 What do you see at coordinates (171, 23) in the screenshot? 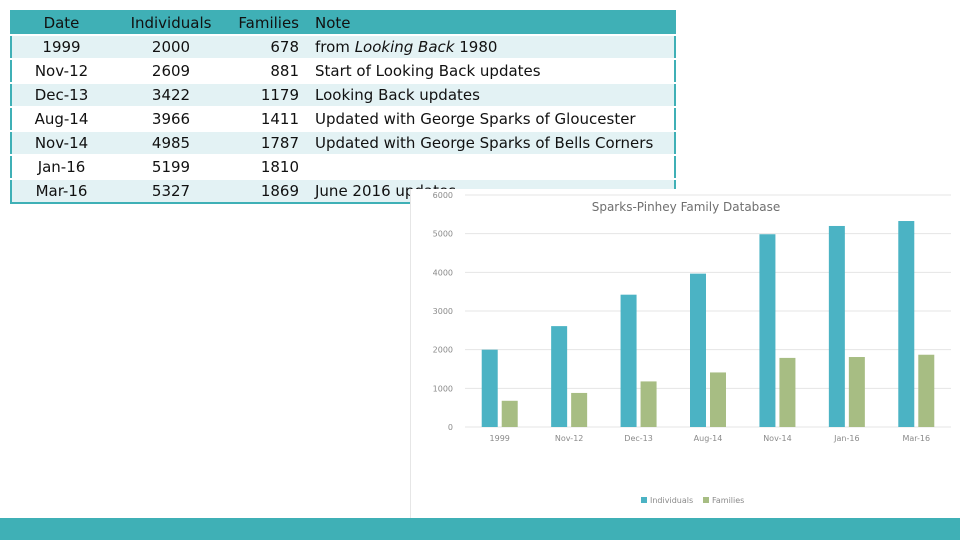
I see `header-individuals: Individuals` at bounding box center [171, 23].